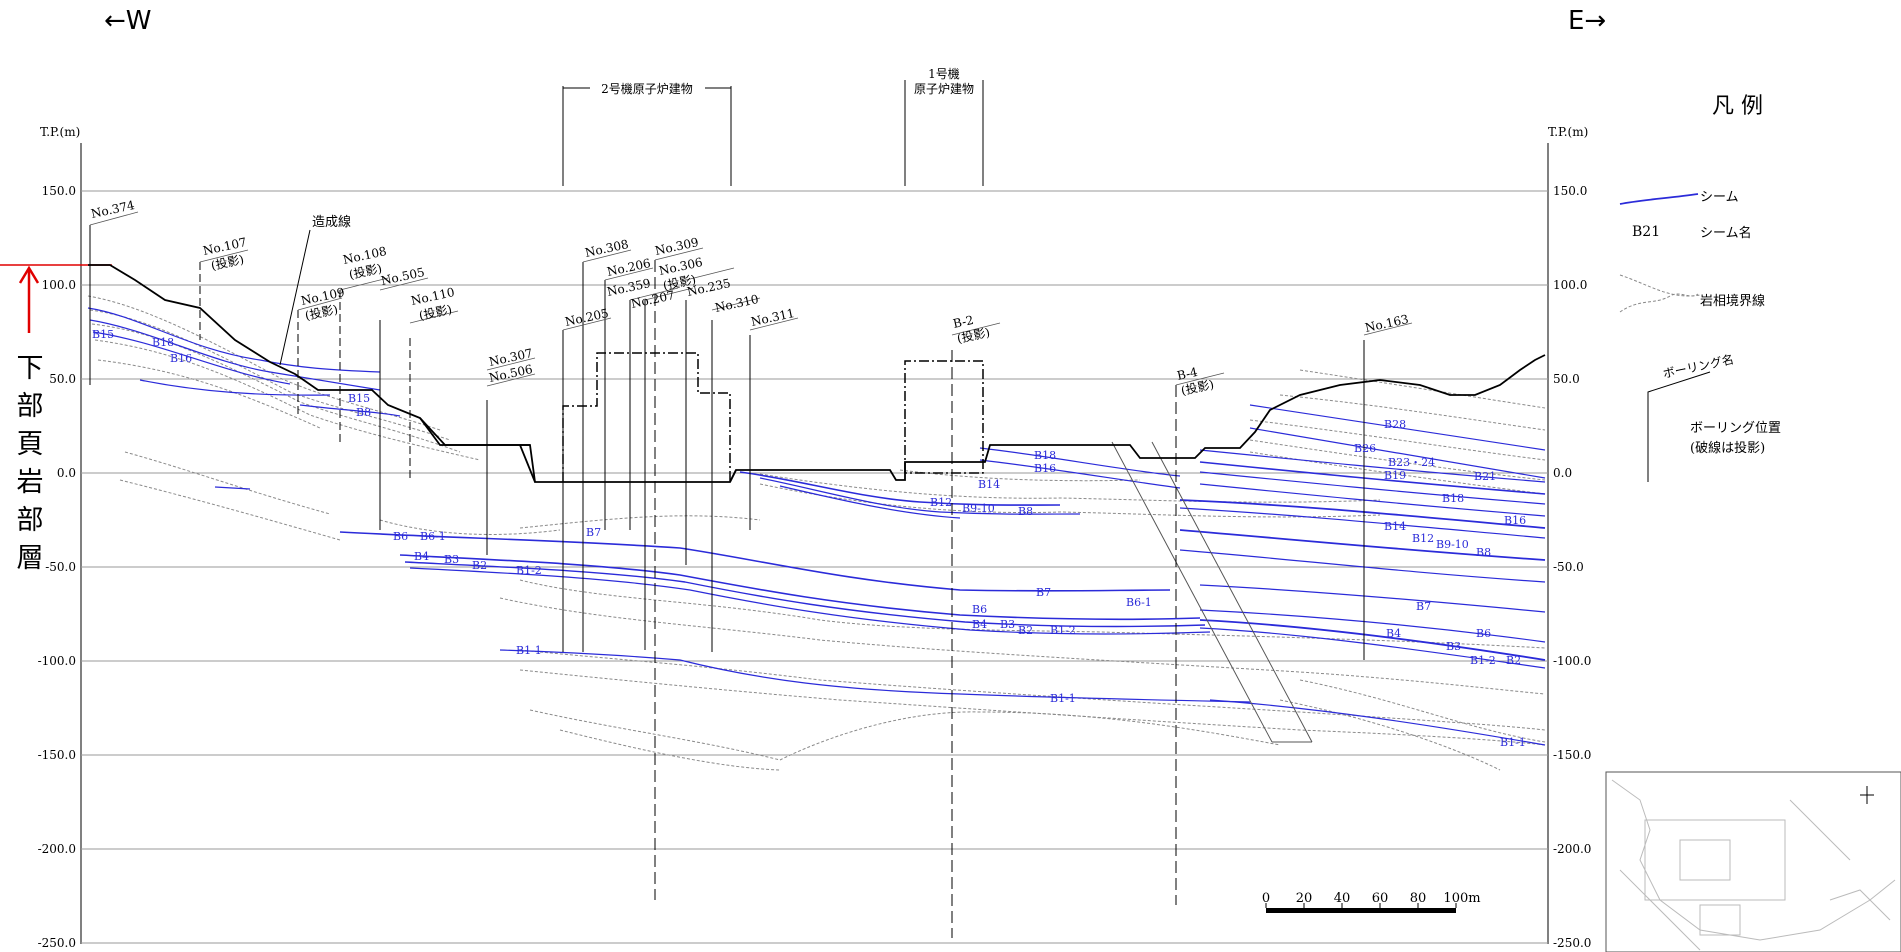 This screenshot has width=1901, height=952. I want to click on lower-shale-member-label: 下部頁岩部層, so click(30, 463).